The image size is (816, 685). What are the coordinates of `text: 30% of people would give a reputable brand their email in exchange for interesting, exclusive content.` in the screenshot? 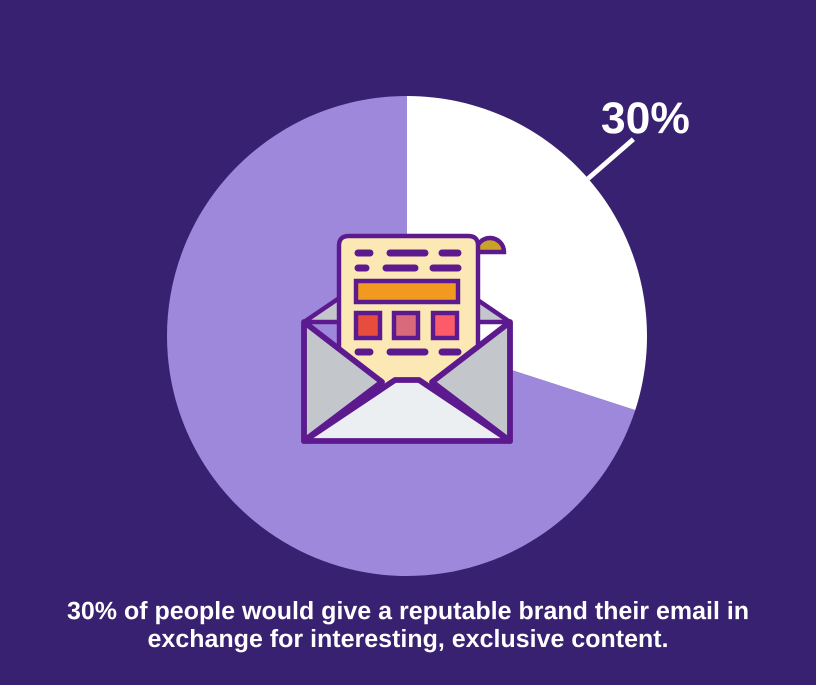 It's located at (408, 626).